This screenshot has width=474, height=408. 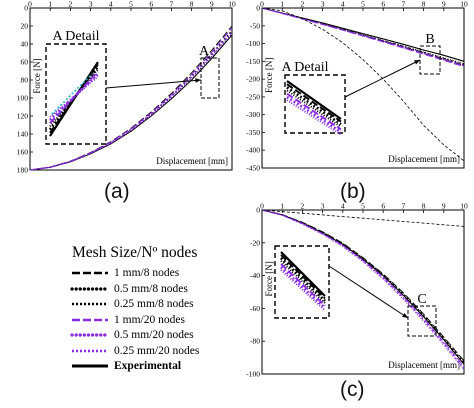 What do you see at coordinates (25, 44) in the screenshot?
I see `y-tick-label: 40` at bounding box center [25, 44].